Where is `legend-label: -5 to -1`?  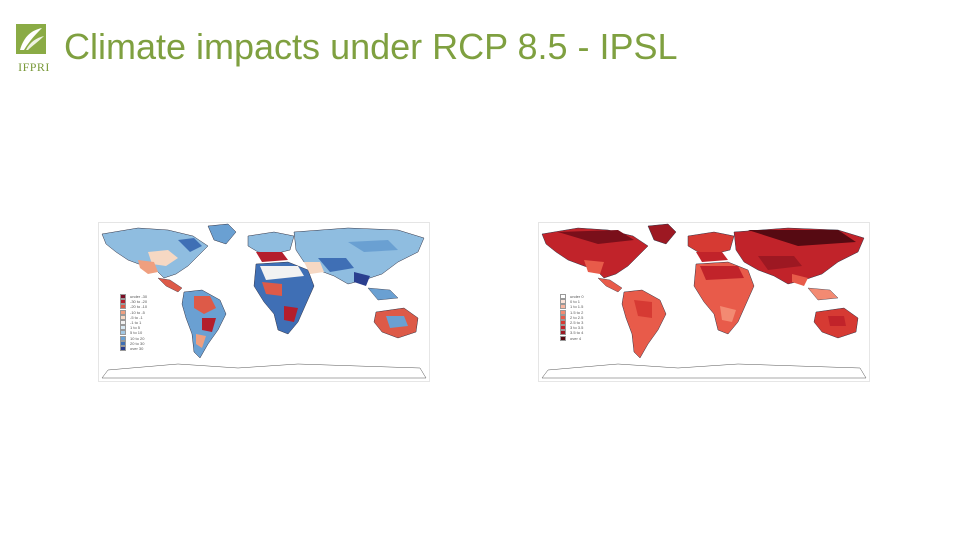 legend-label: -5 to -1 is located at coordinates (136, 317).